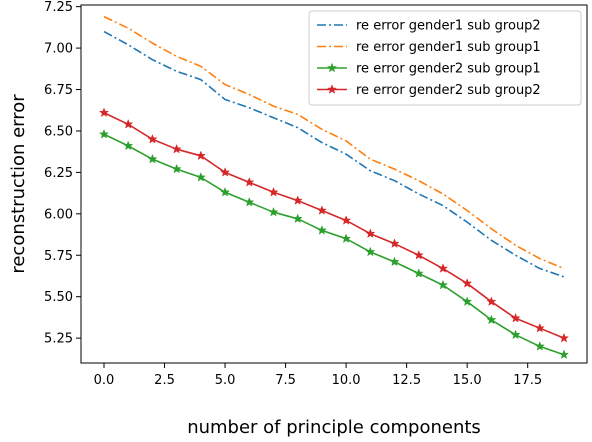 This screenshot has height=442, width=592. What do you see at coordinates (18, 184) in the screenshot?
I see `y-axis-label: reconstruction error` at bounding box center [18, 184].